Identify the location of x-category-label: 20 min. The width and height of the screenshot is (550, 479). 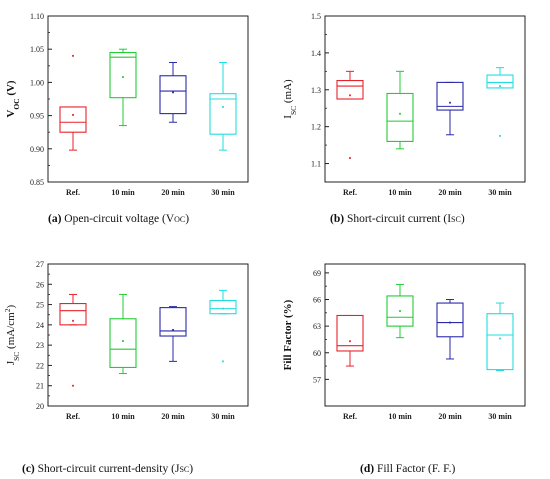
(173, 416).